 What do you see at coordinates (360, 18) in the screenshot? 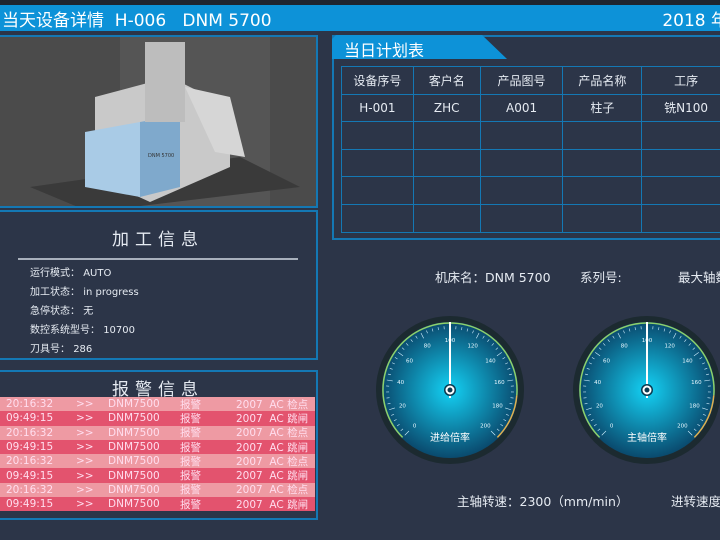
I see `title-bar: 当天设备详情 H-006 DNM 5700 2018 年` at bounding box center [360, 18].